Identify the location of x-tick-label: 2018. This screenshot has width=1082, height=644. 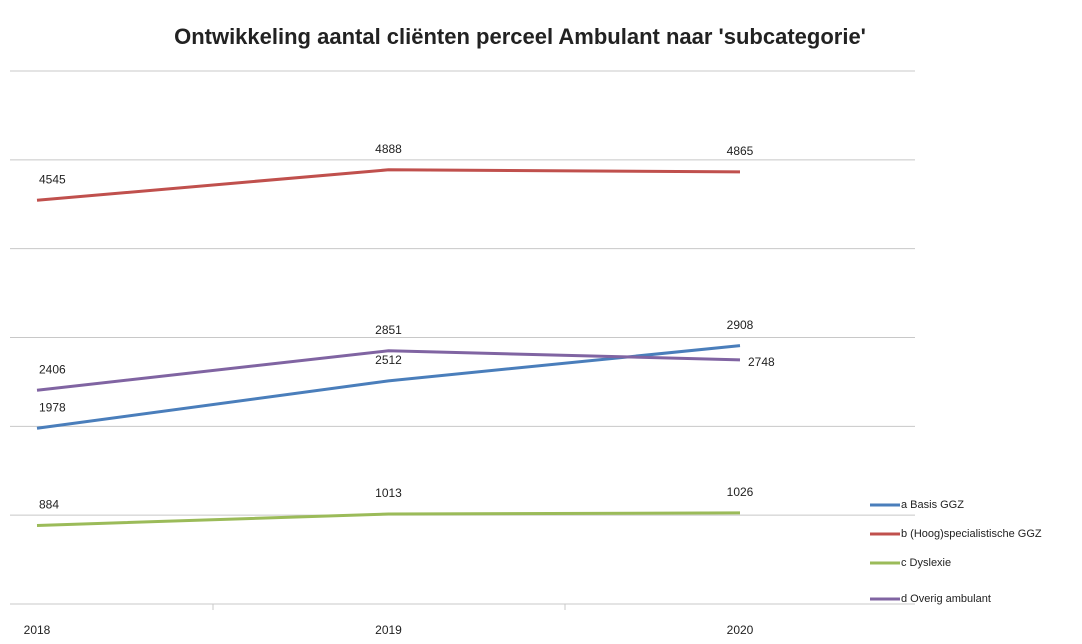
(37, 630).